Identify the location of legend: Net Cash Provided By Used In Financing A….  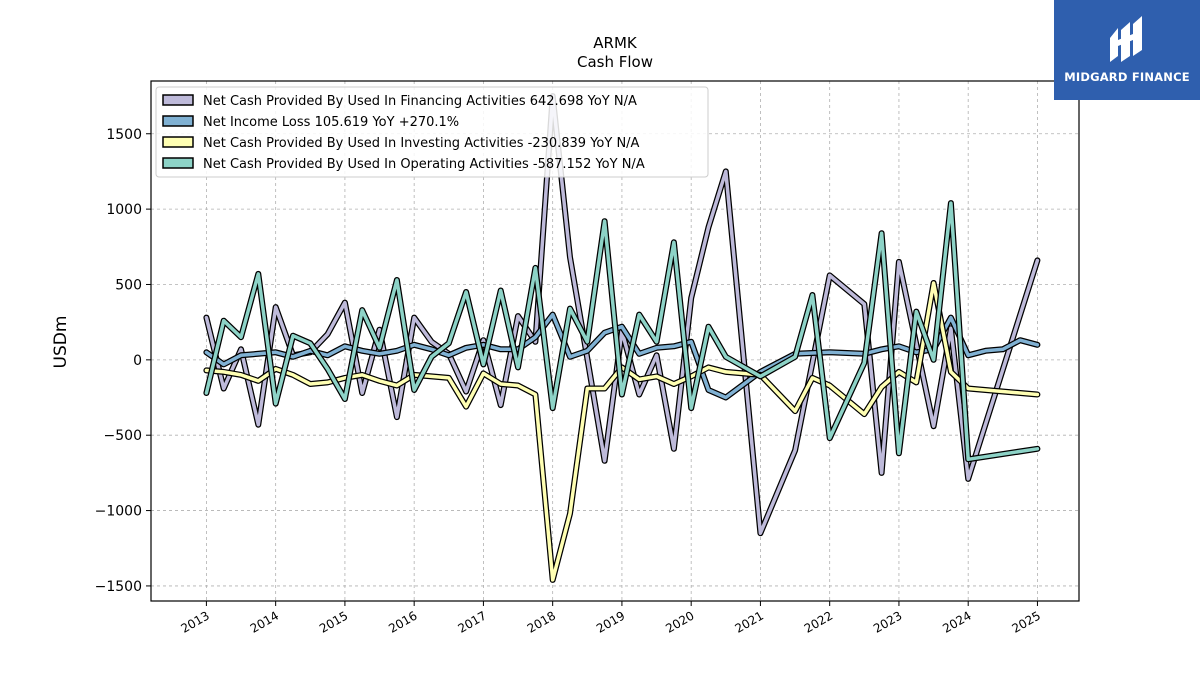
(432, 132).